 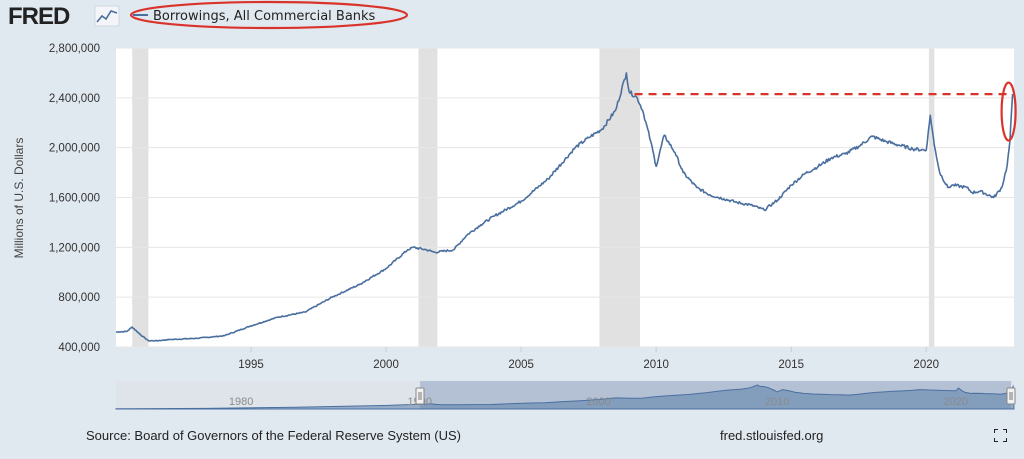 What do you see at coordinates (241, 402) in the screenshot?
I see `navigator-tick-label: 1980` at bounding box center [241, 402].